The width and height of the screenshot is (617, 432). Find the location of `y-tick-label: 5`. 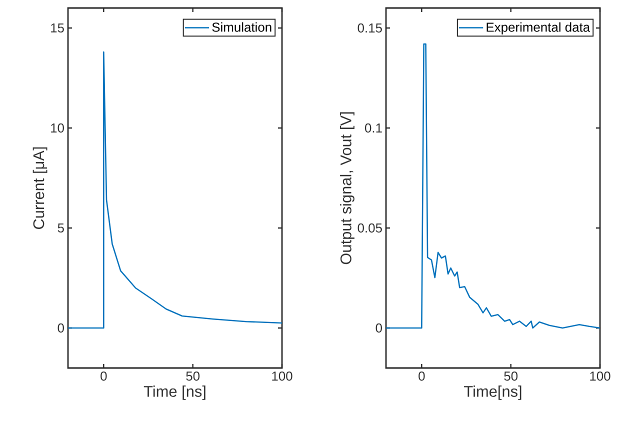

y-tick-label: 5 is located at coordinates (61, 228).